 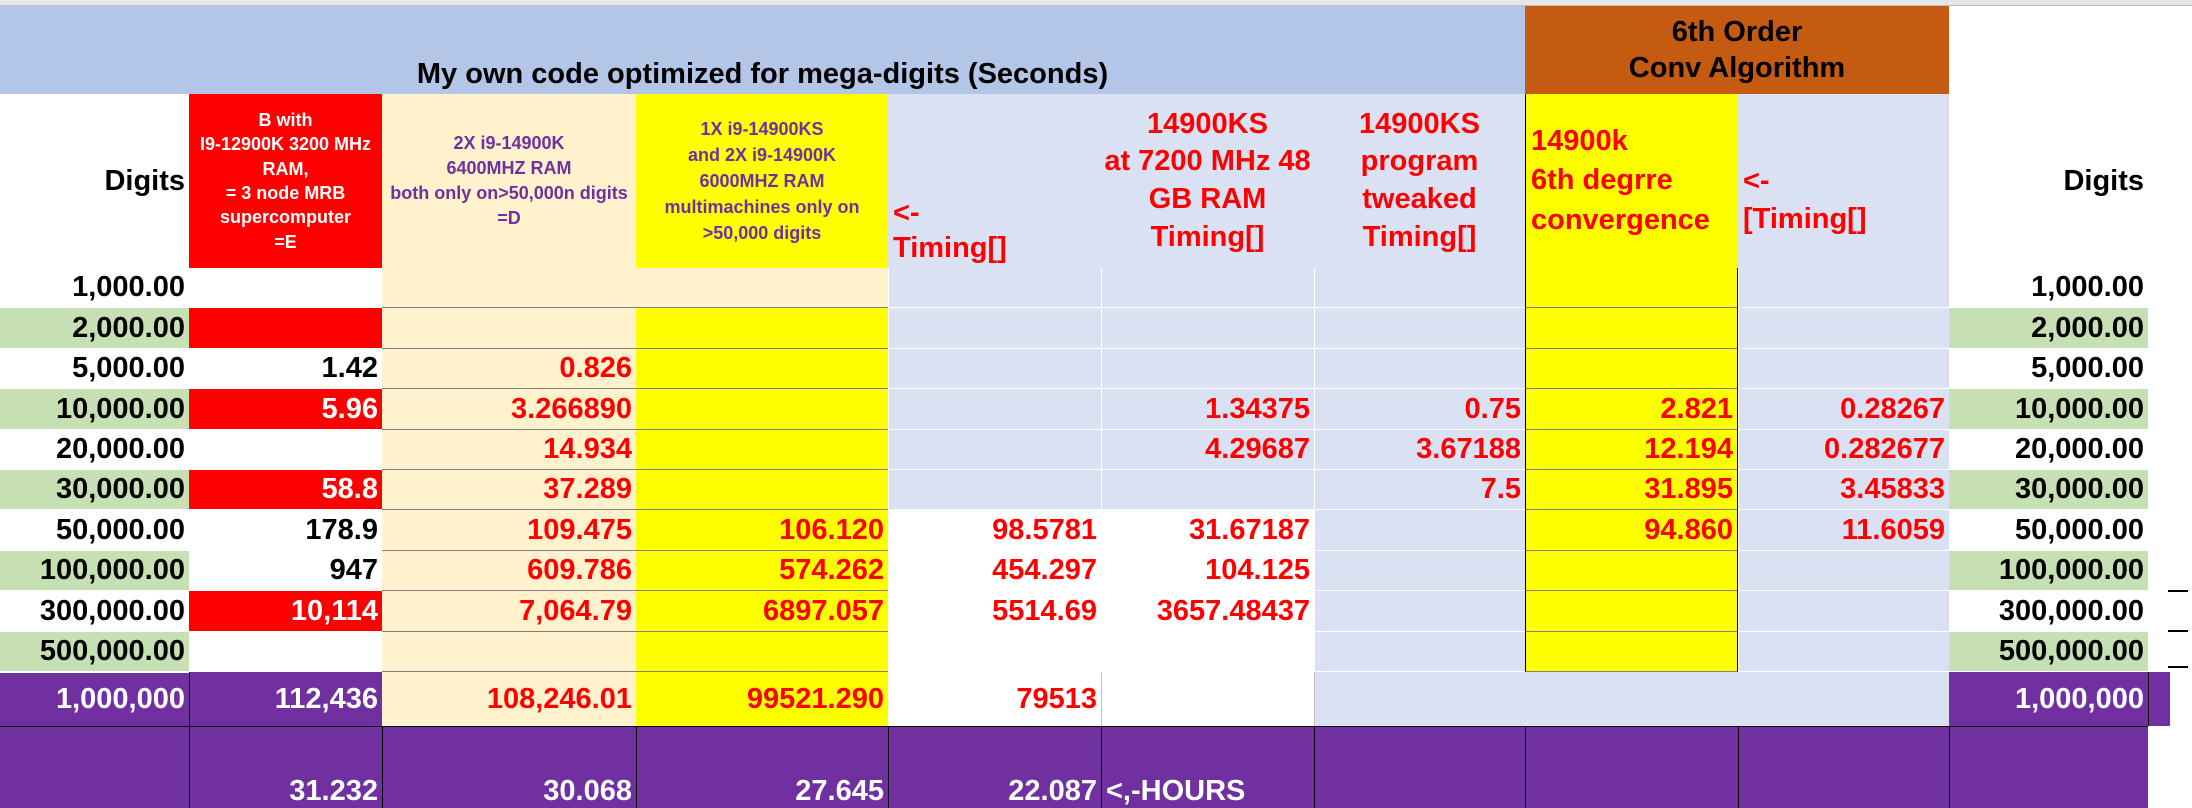 I want to click on cell-t2-row-4: 1.34375, so click(x=1207, y=409).